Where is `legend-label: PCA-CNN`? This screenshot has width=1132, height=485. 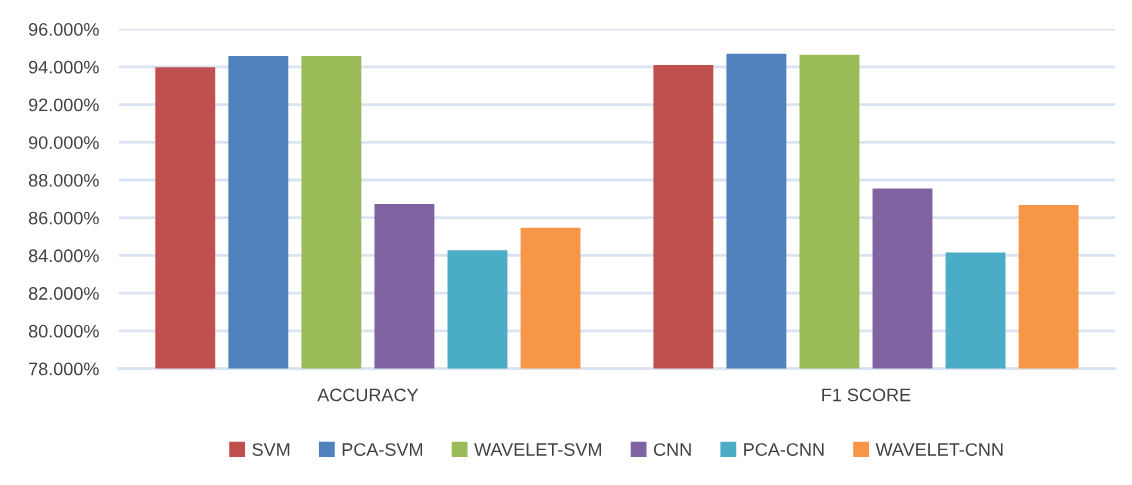 legend-label: PCA-CNN is located at coordinates (784, 449).